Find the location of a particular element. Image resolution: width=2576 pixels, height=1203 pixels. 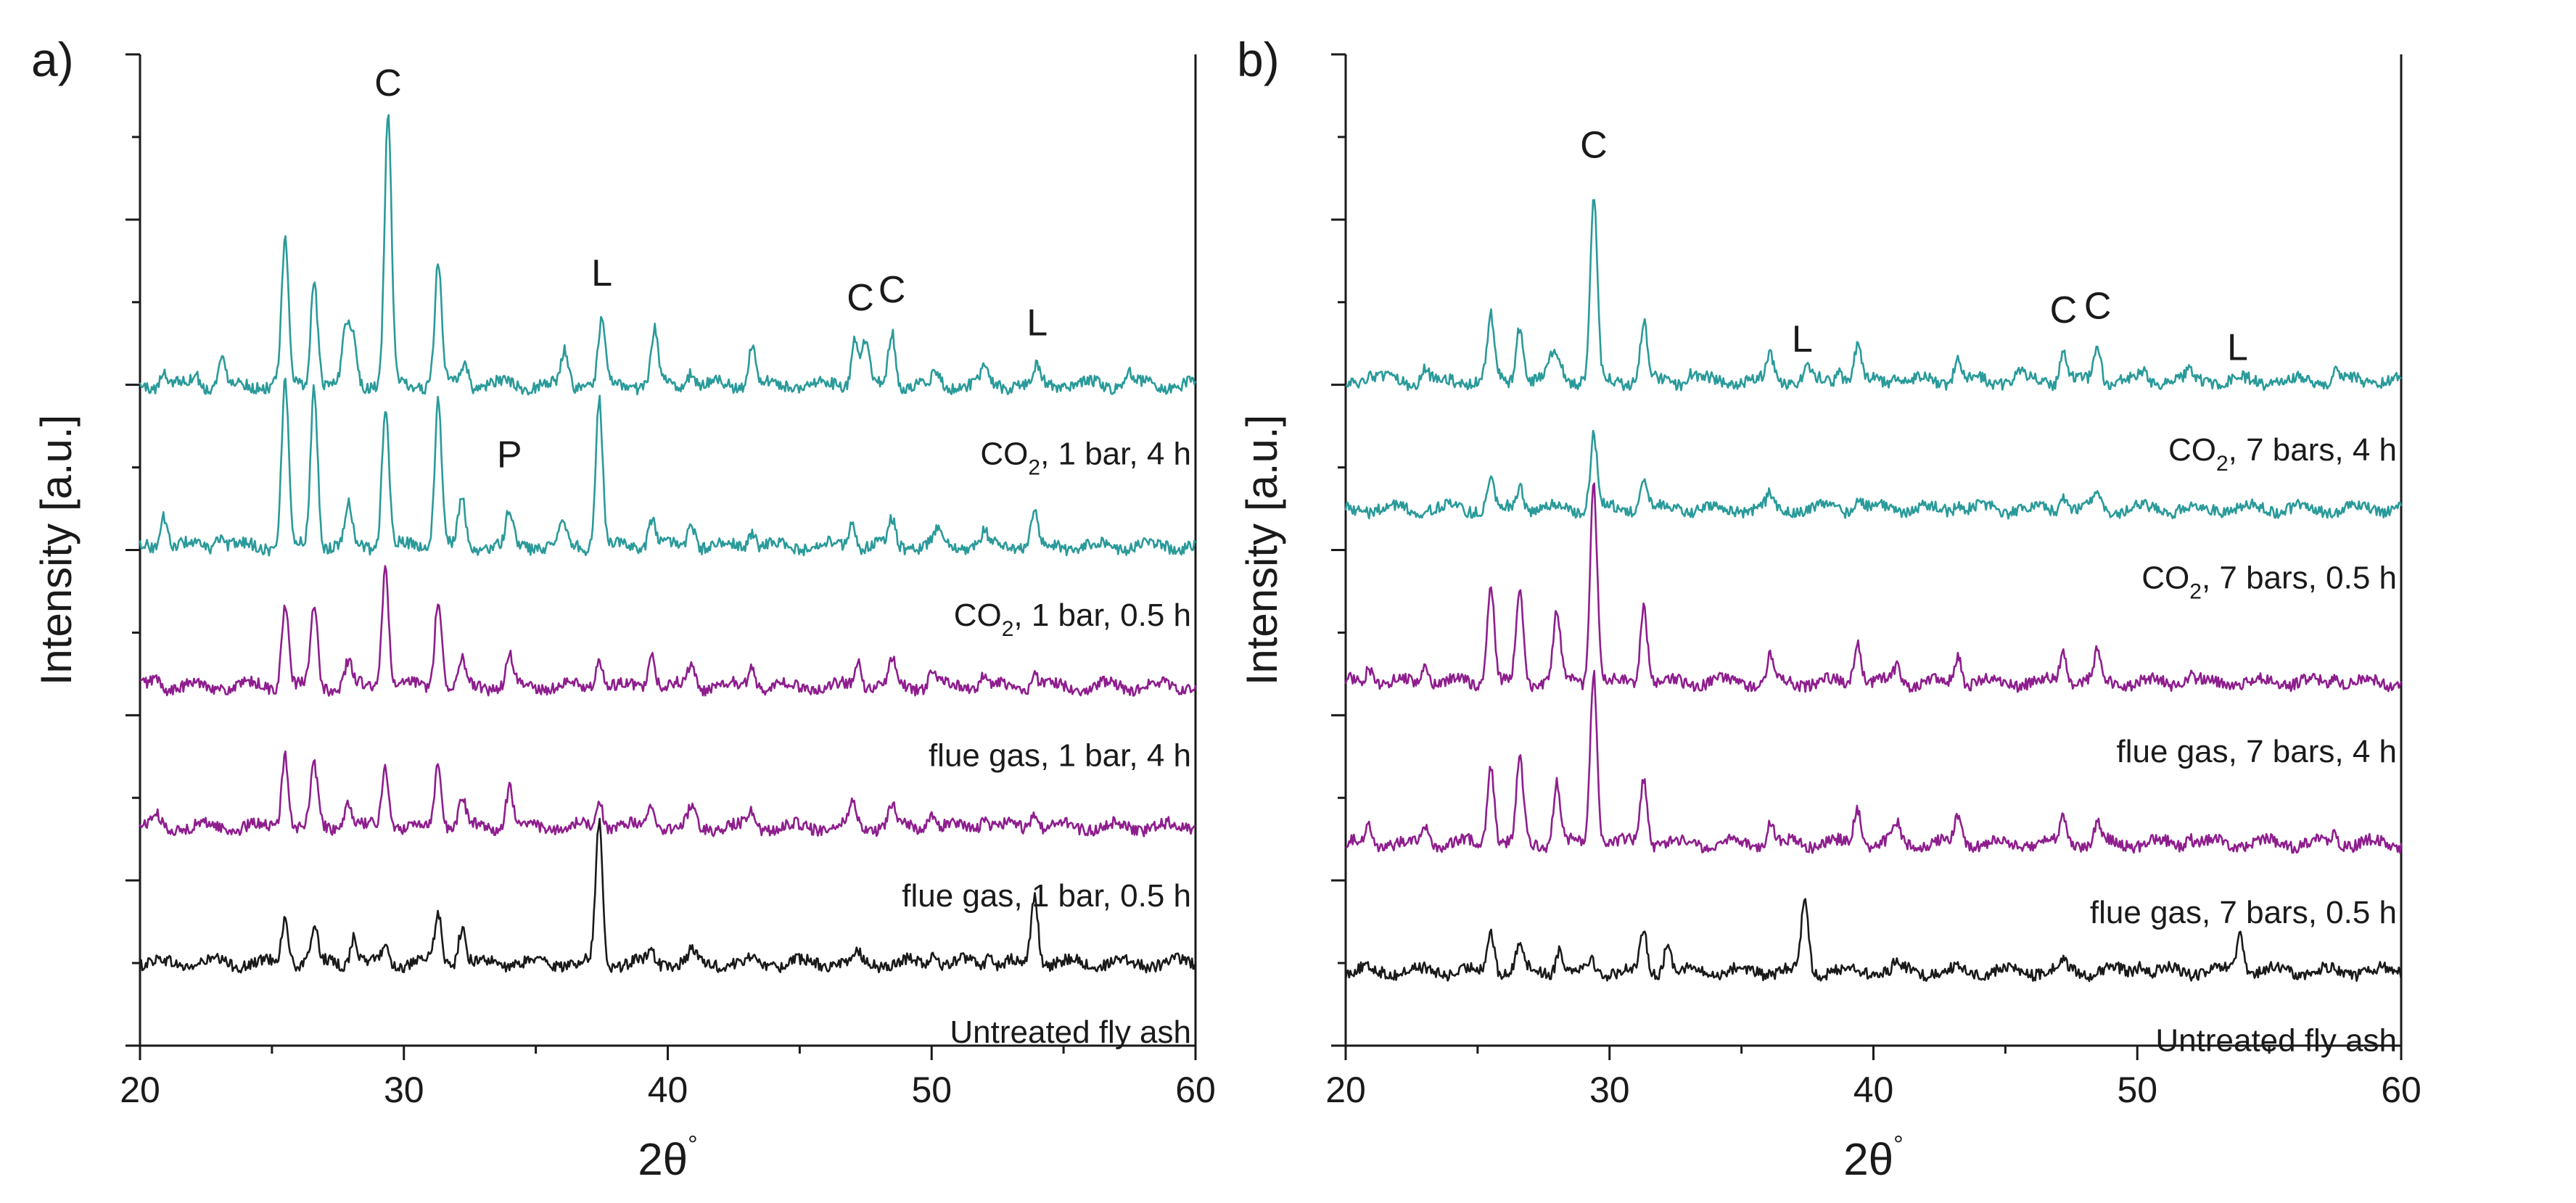

series-label-rest: , 7 bars, 4 h is located at coordinates (2313, 450).